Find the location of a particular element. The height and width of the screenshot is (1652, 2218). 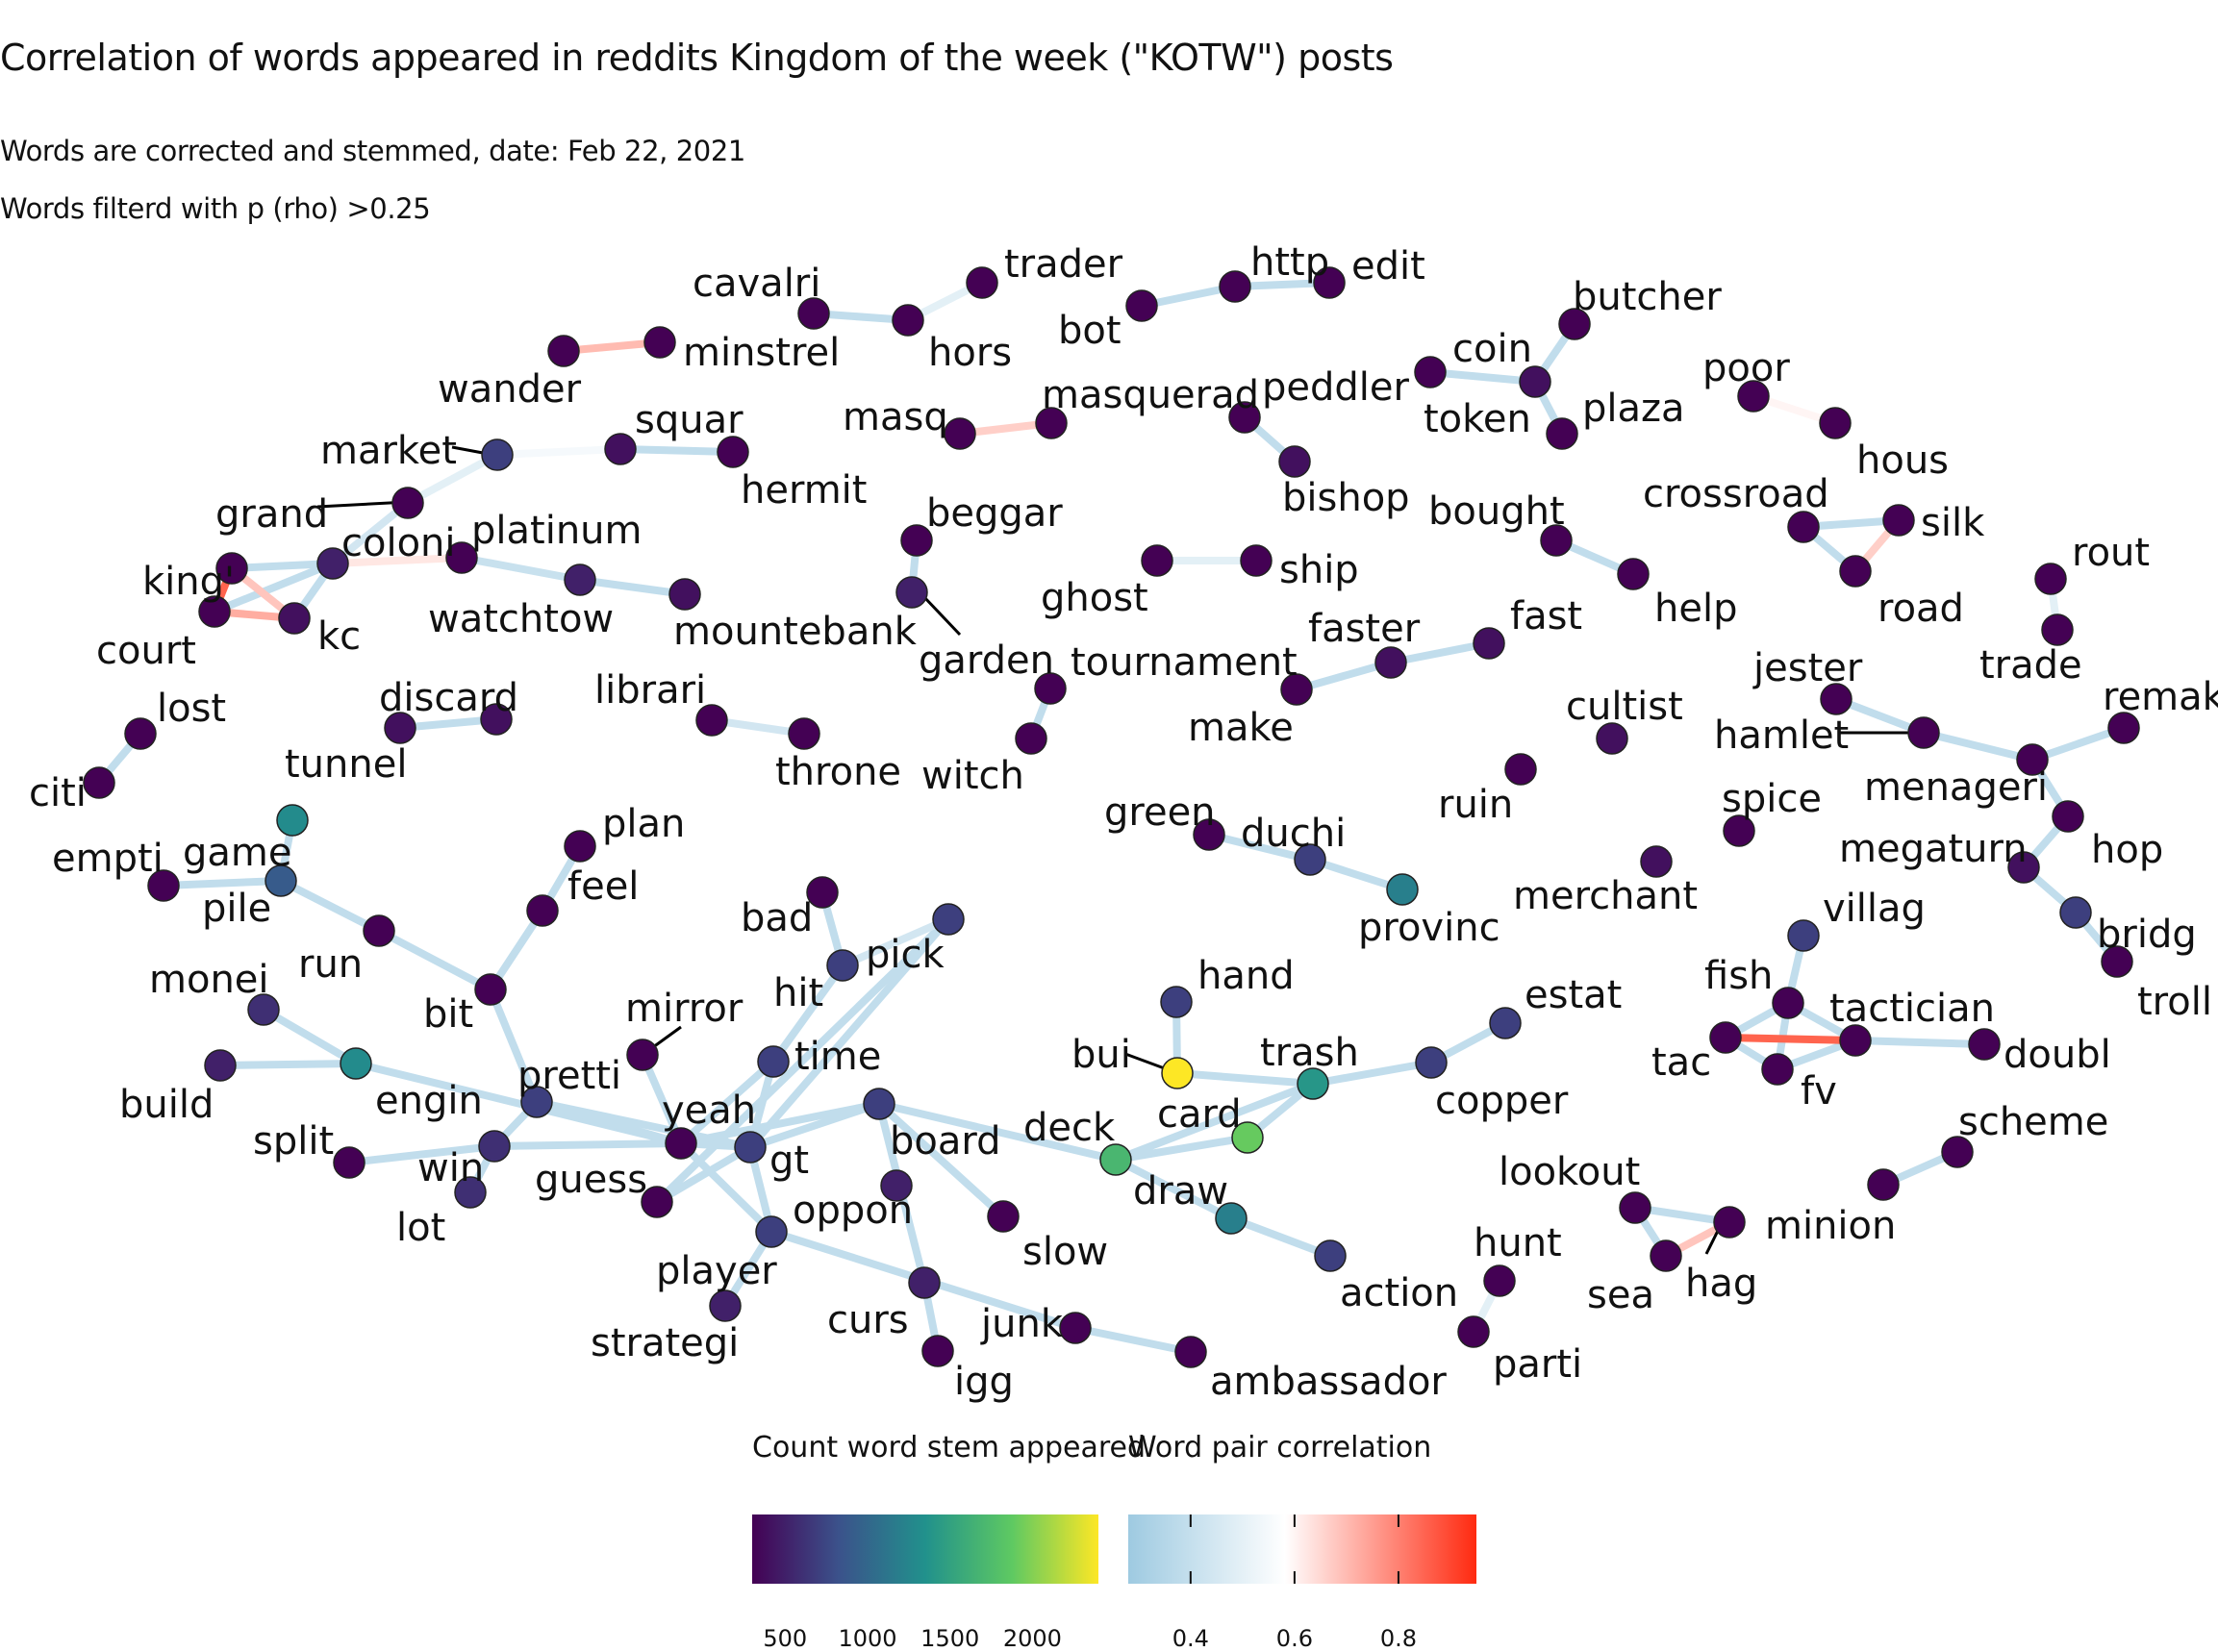

node-bui is located at coordinates (1177, 1073).